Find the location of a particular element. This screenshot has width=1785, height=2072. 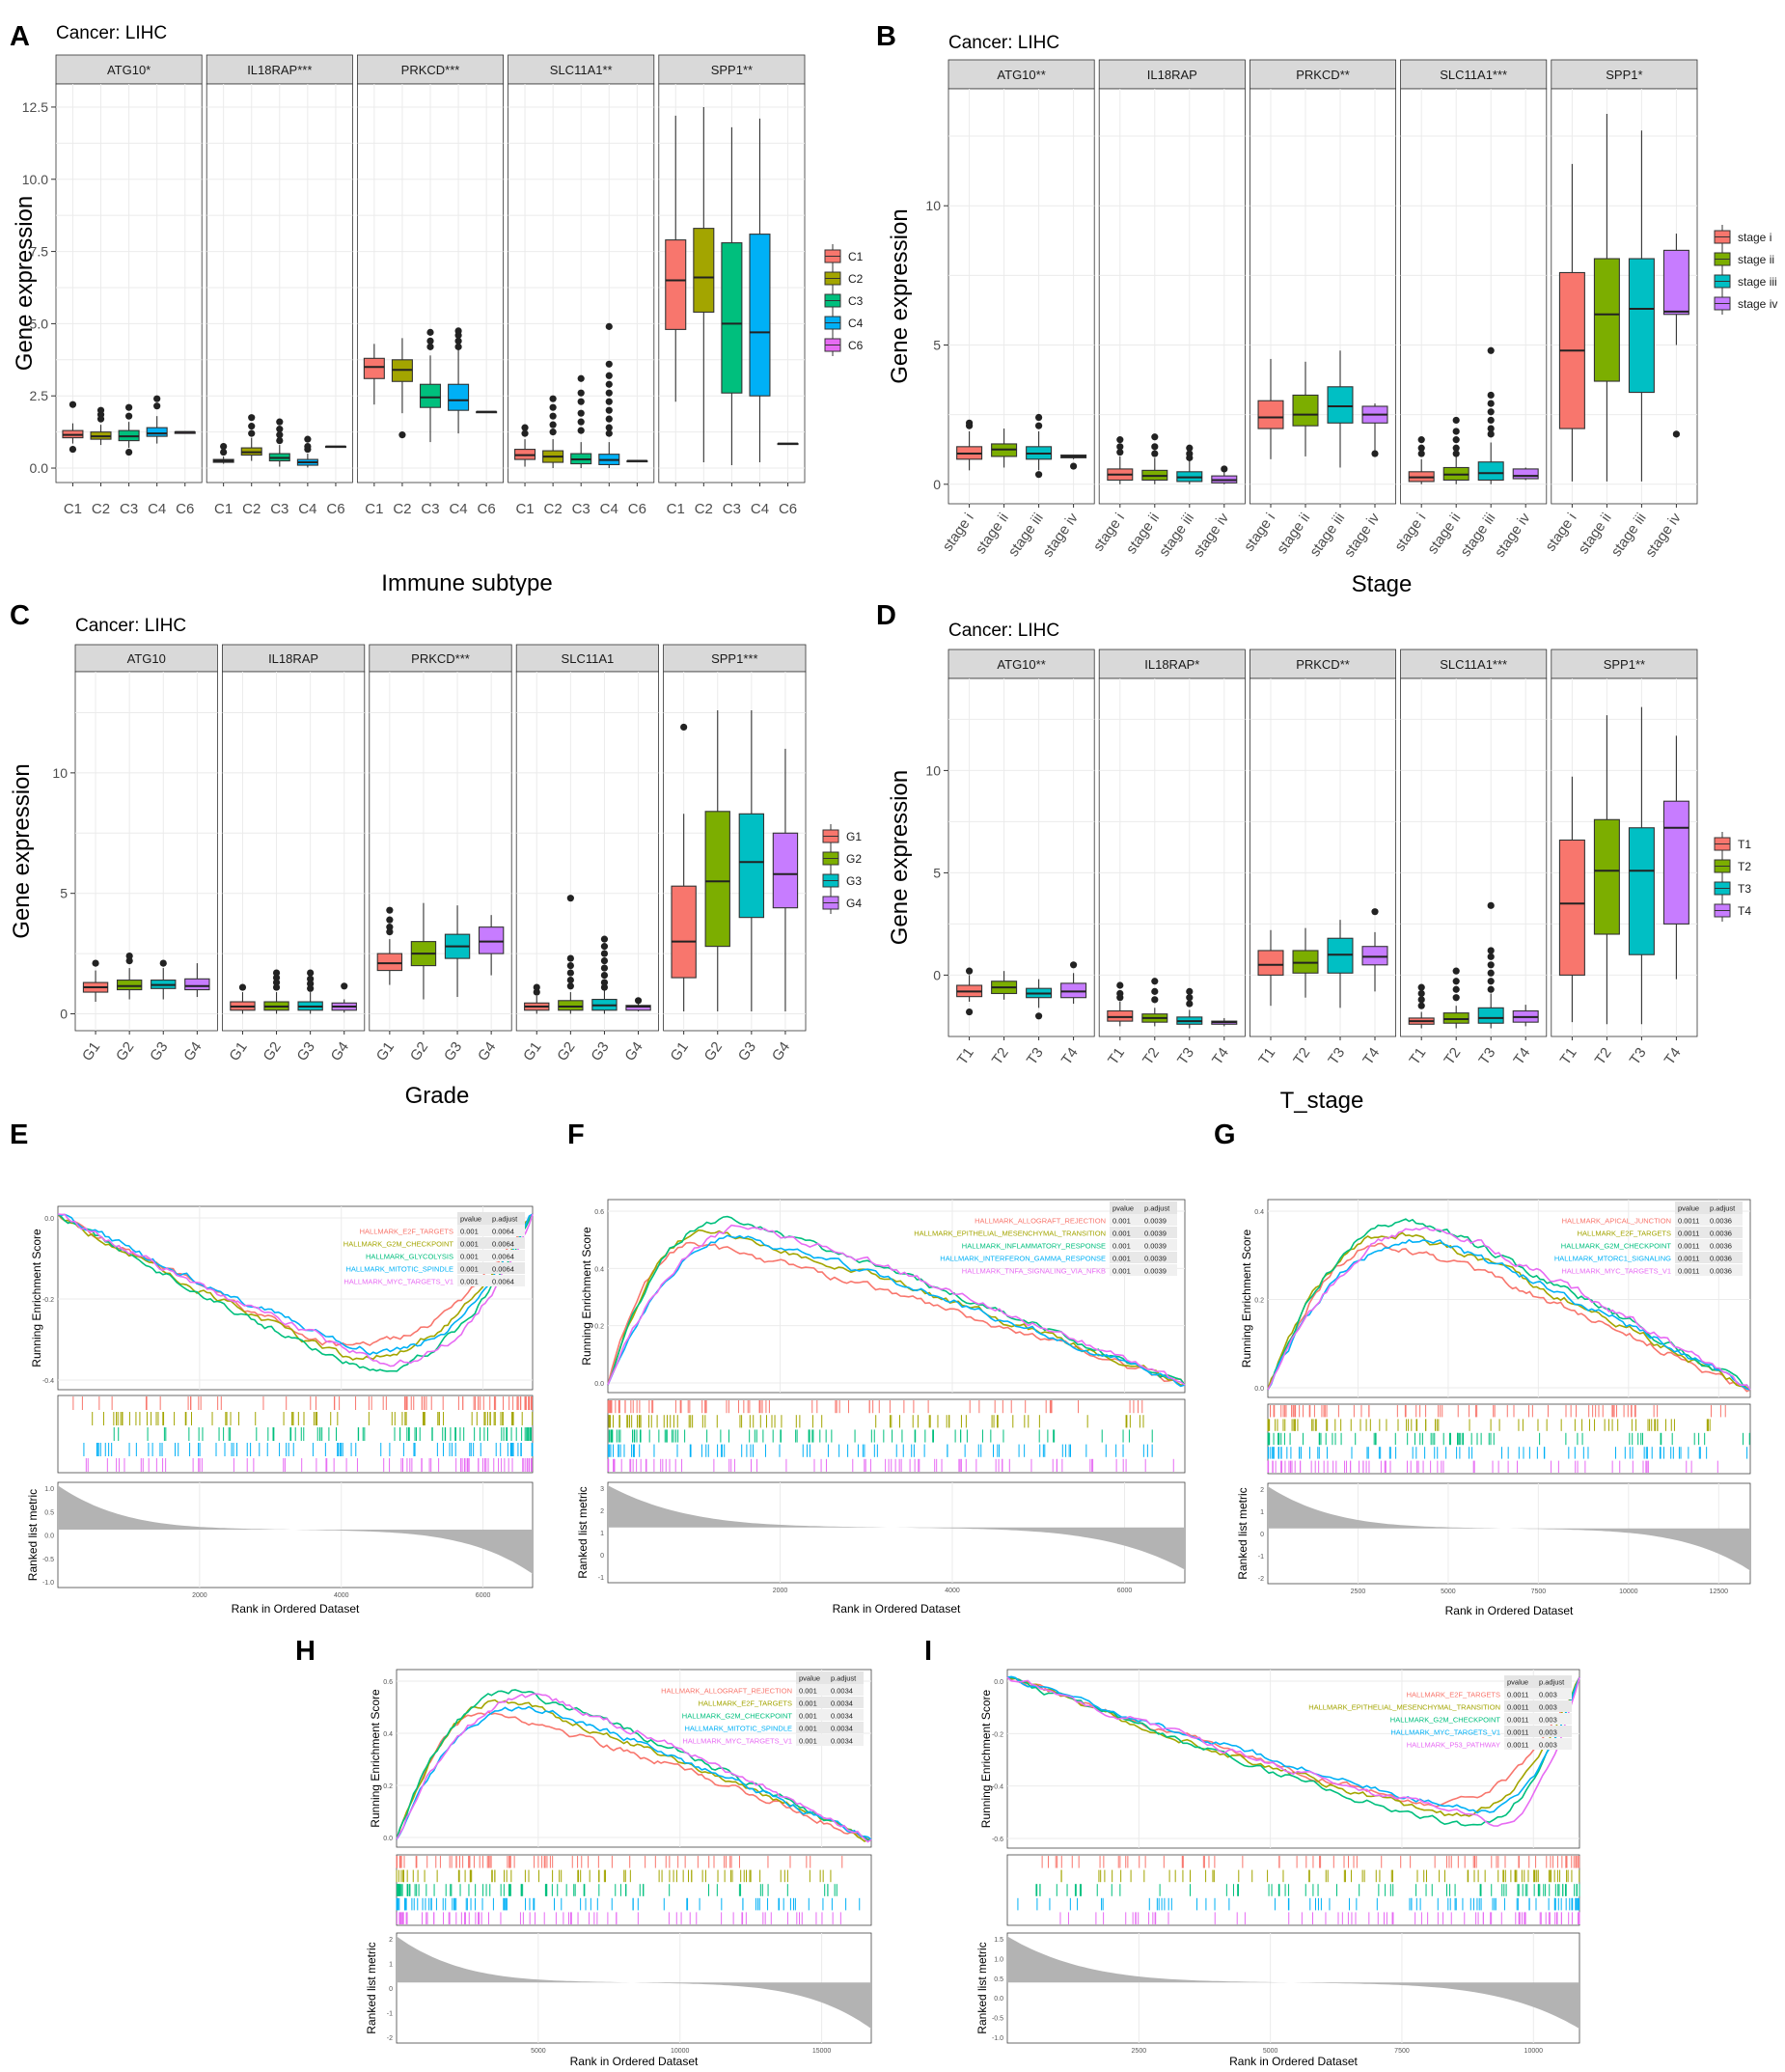

es-curve-hallmark-e2f-targets is located at coordinates (1509, 1311).